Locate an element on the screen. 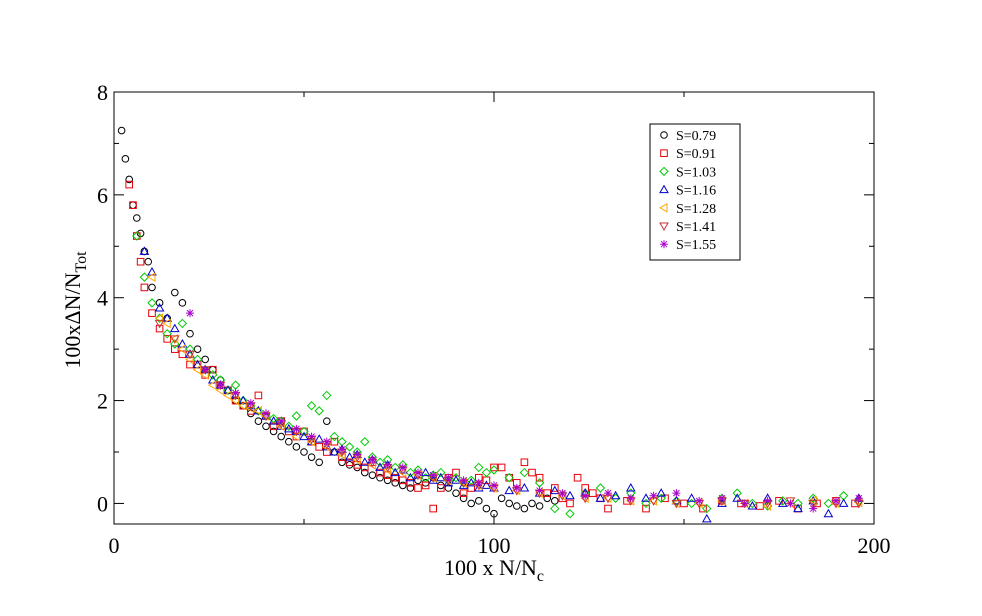 This screenshot has width=982, height=616. legend-label: S=1.16 is located at coordinates (696, 191).